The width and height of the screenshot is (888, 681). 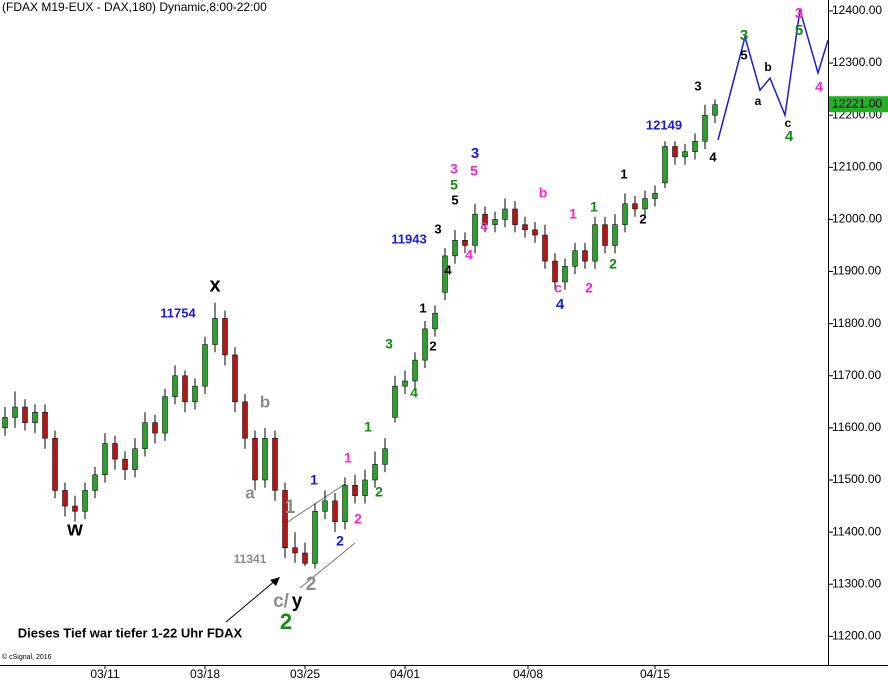 What do you see at coordinates (856, 323) in the screenshot?
I see `y-tick-label: 11800.00` at bounding box center [856, 323].